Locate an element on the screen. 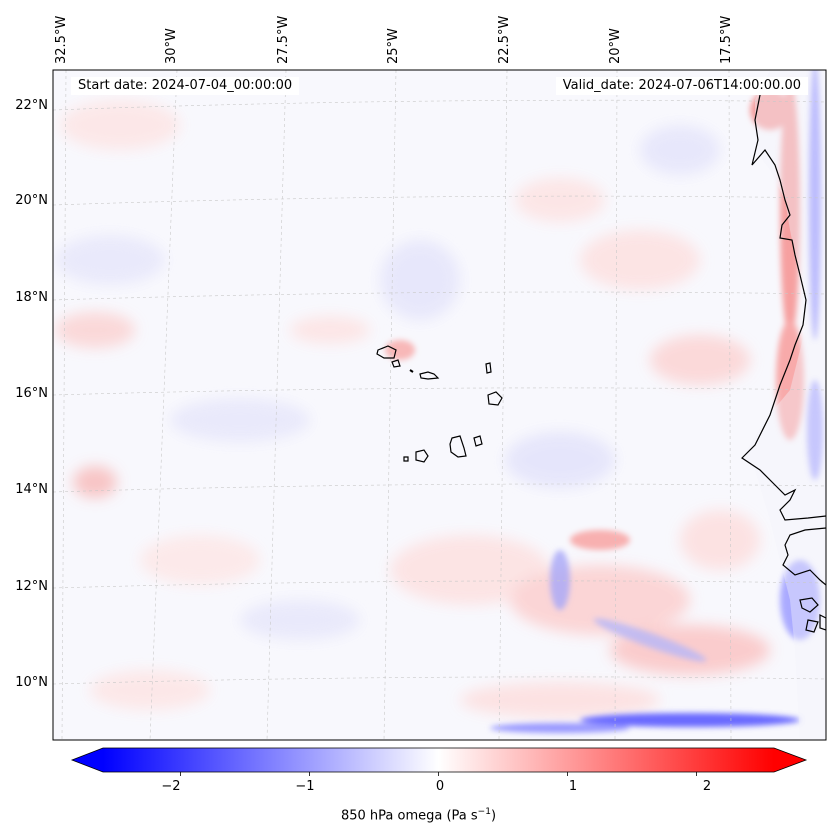  colorbar-max-extend is located at coordinates (790, 760).